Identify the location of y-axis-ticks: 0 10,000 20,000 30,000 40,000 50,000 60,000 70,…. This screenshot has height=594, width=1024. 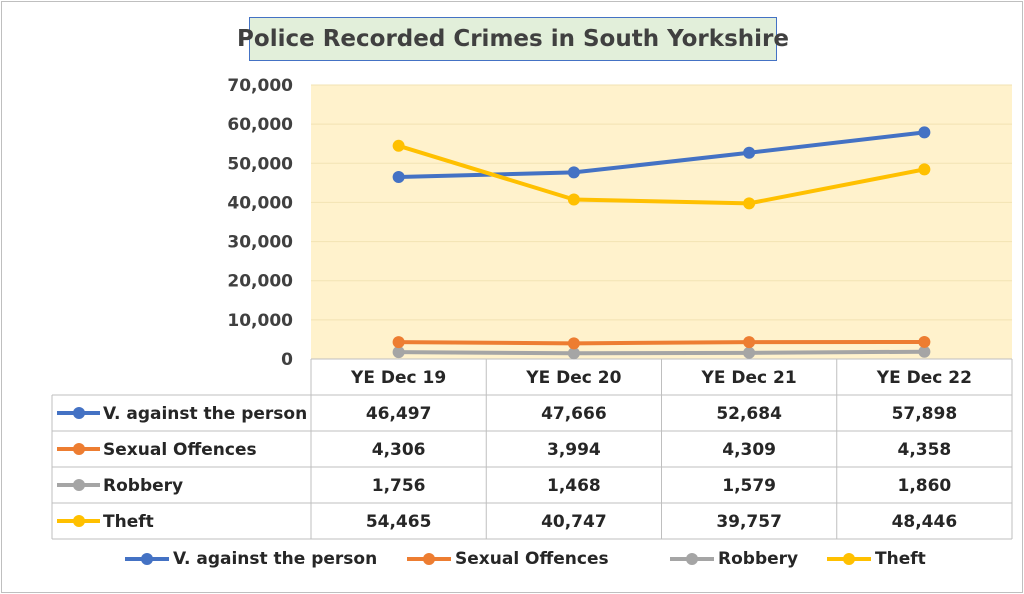
(260, 223).